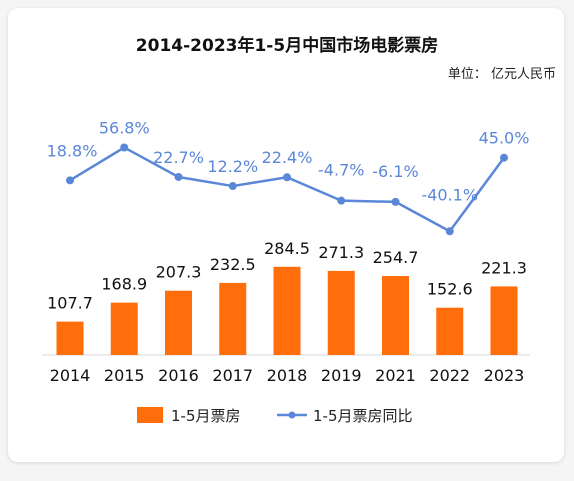 This screenshot has width=574, height=481. What do you see at coordinates (179, 272) in the screenshot?
I see `bar-label-2016: 207.3` at bounding box center [179, 272].